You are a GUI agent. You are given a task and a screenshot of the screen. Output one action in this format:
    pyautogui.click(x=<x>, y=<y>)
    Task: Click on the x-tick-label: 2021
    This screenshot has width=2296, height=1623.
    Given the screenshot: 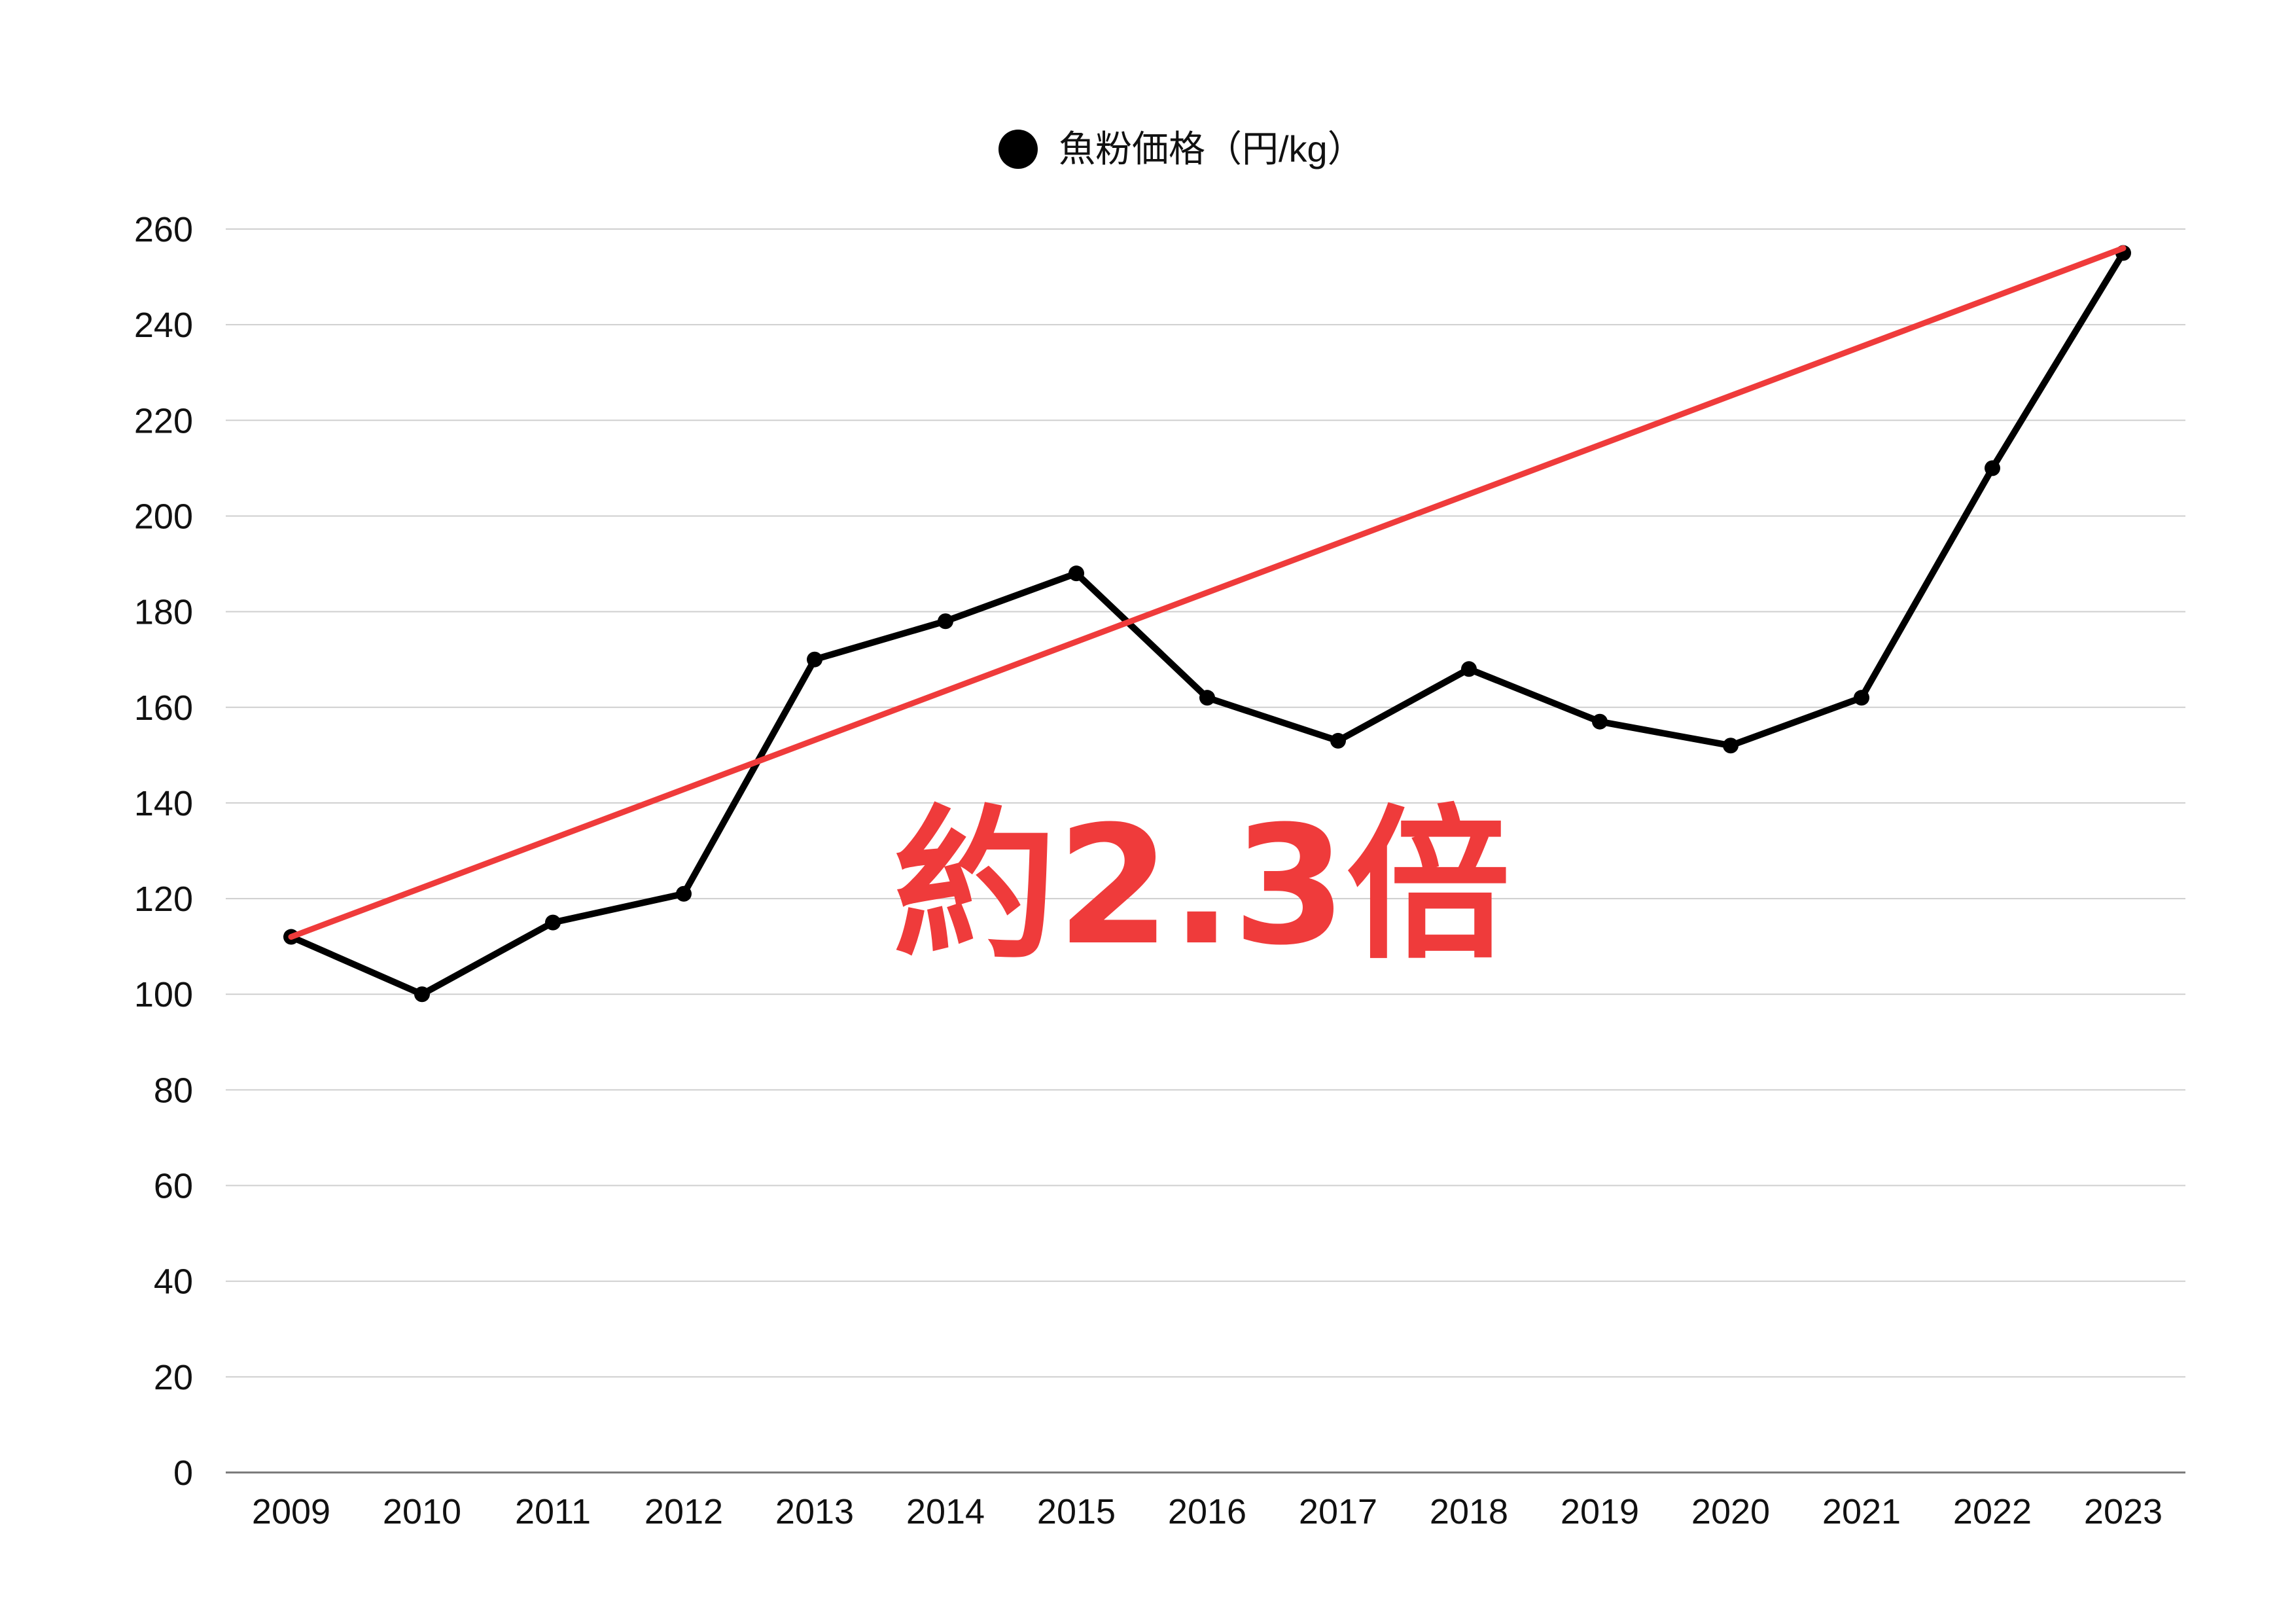 What is the action you would take?
    pyautogui.click(x=1861, y=1512)
    